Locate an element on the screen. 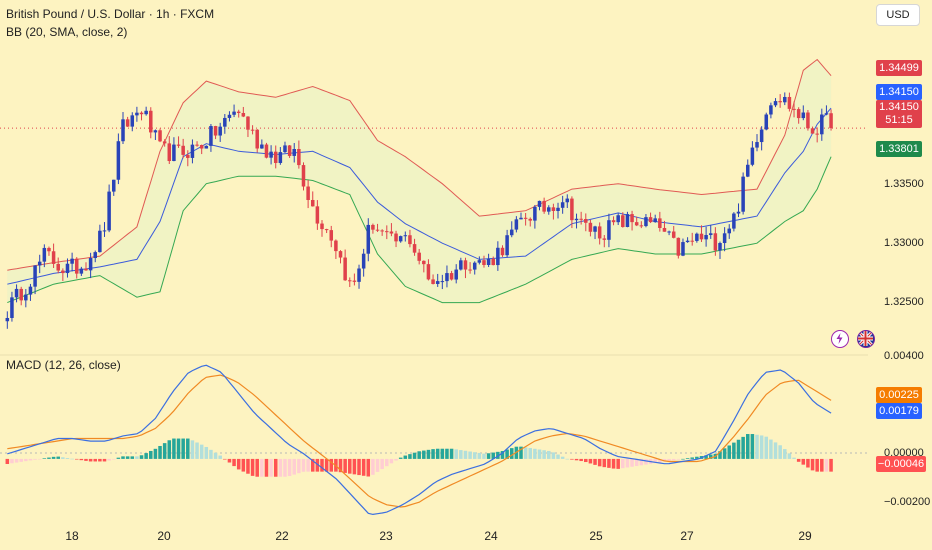 The image size is (932, 550). x-tick-label: 24 is located at coordinates (491, 536).